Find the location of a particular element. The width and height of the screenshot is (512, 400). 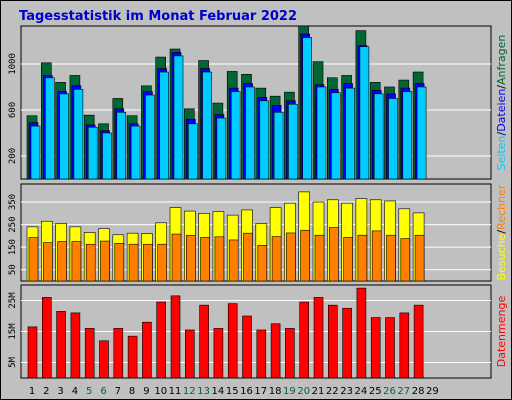

x-tick-day-6: 6 is located at coordinates (103, 391).